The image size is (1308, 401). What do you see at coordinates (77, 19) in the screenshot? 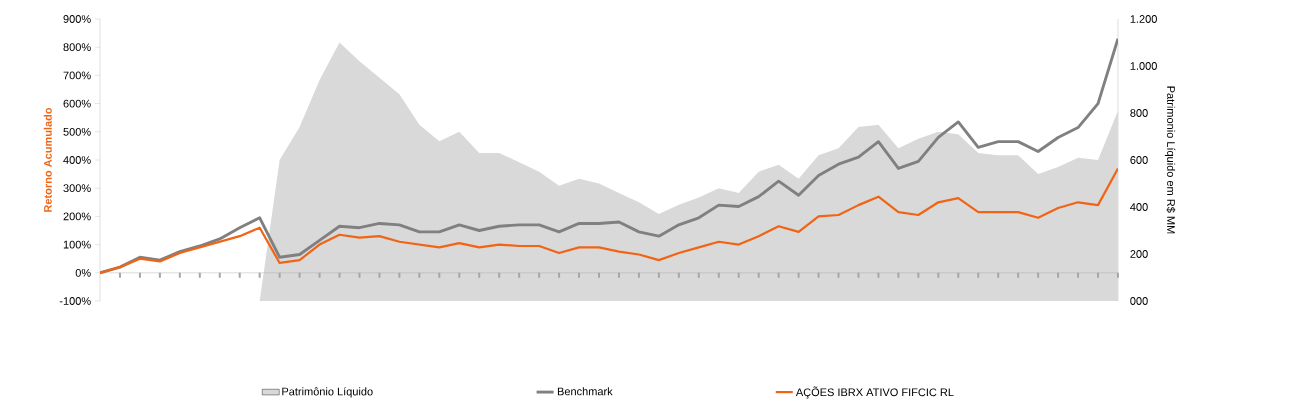
I see `y-tick-label: 900%` at bounding box center [77, 19].